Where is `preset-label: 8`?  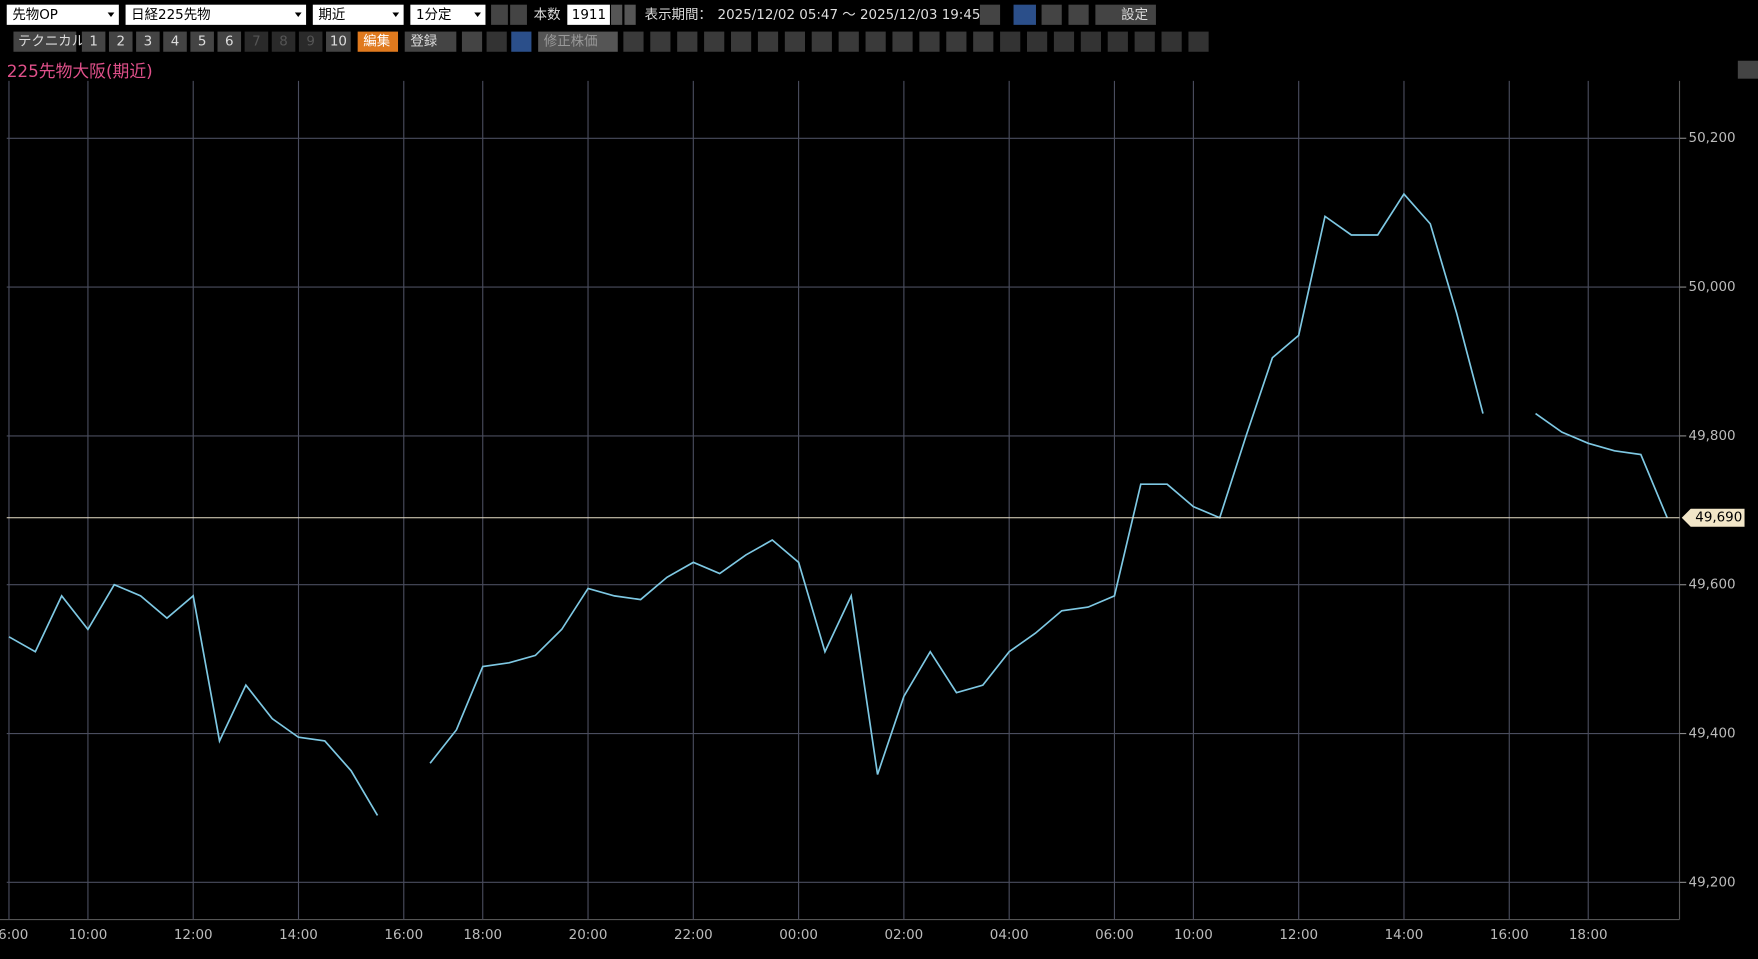 preset-label: 8 is located at coordinates (283, 42).